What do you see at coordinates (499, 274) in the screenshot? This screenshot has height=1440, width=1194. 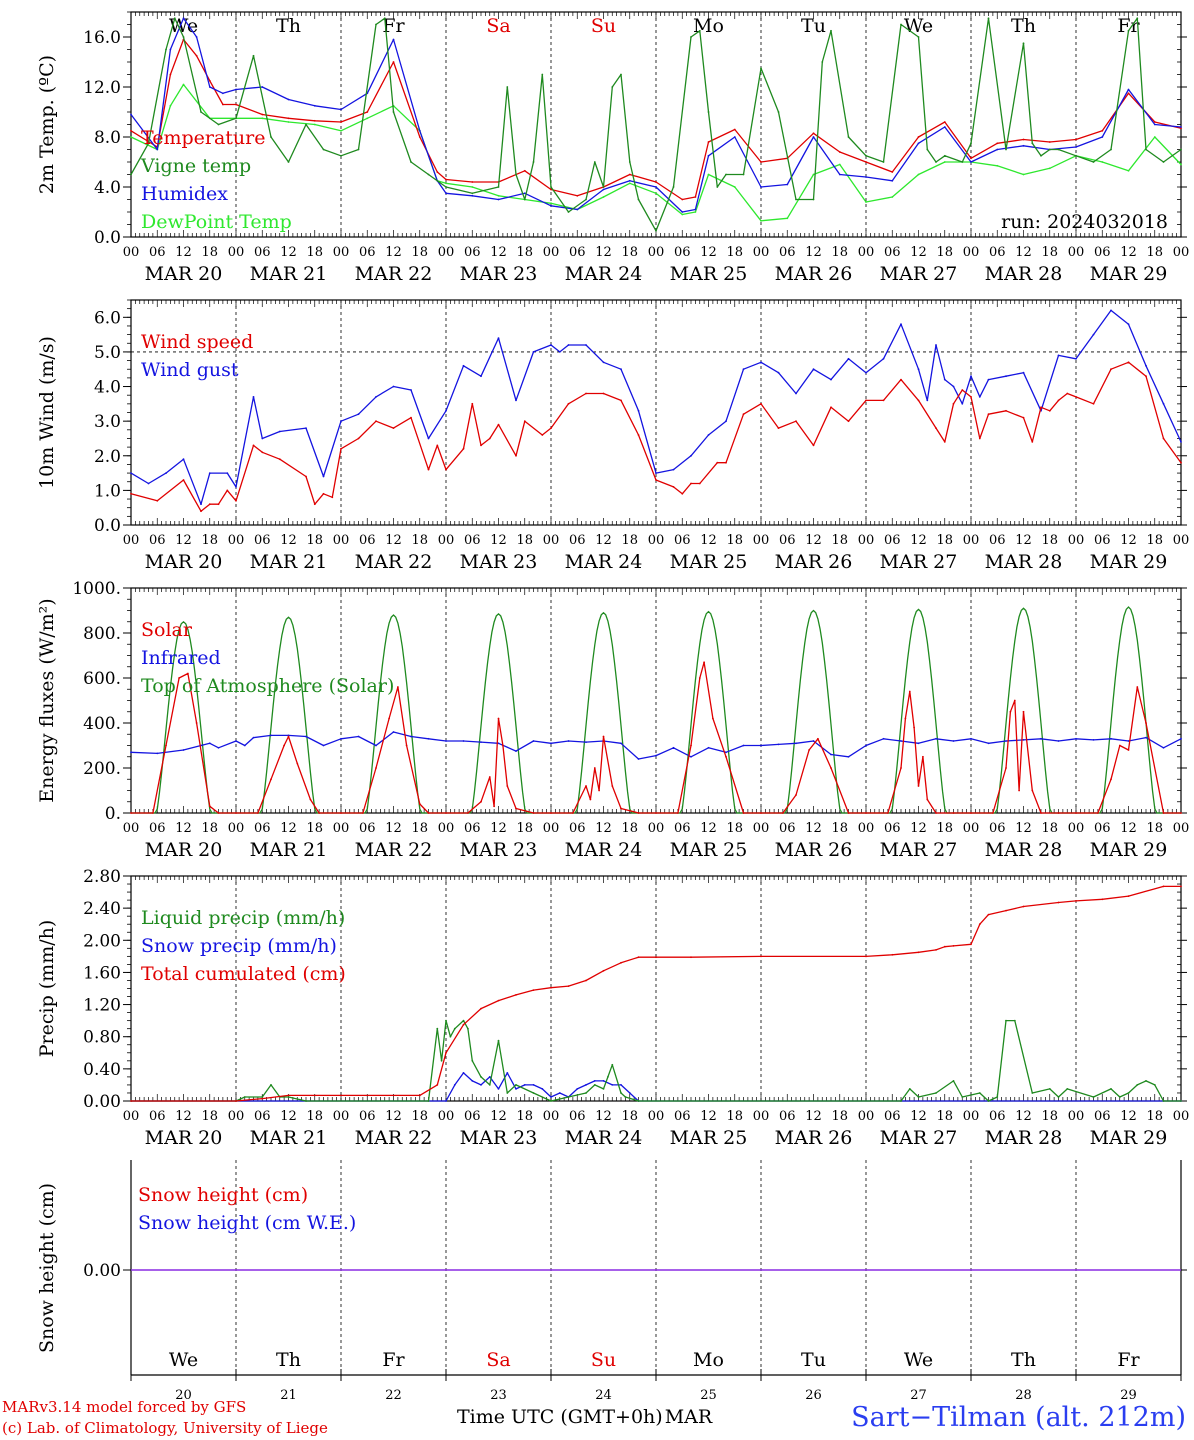 I see `temperature-date-label: MAR 23` at bounding box center [499, 274].